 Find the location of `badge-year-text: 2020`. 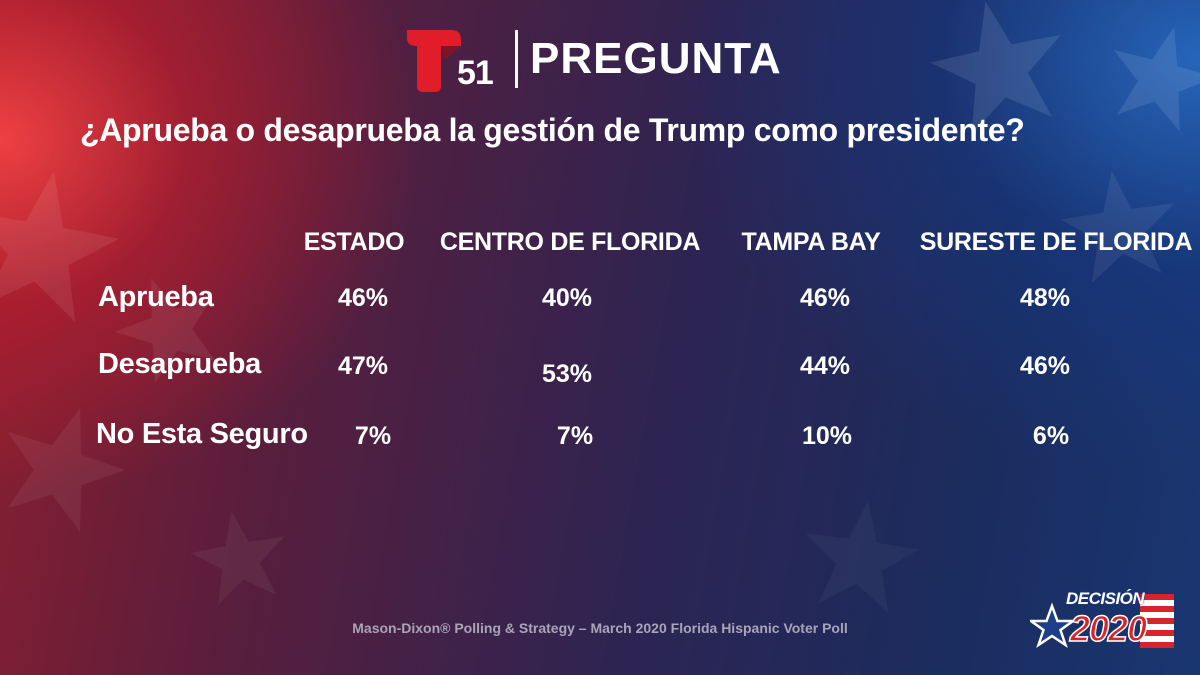

badge-year-text: 2020 is located at coordinates (1108, 628).